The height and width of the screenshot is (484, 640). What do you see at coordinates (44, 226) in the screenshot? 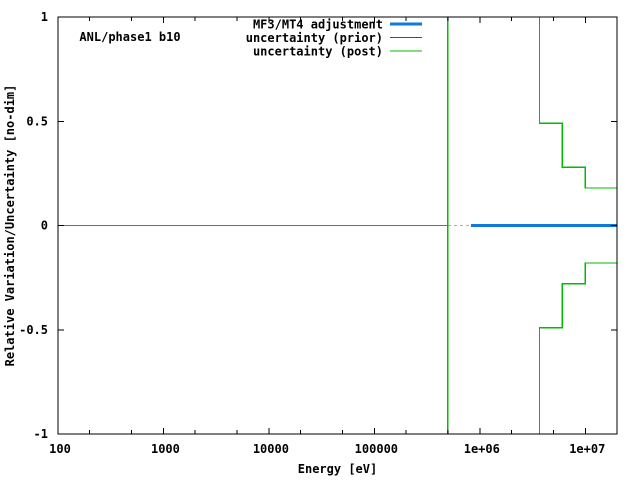
I see `y-tick-label-0: 0` at bounding box center [44, 226].